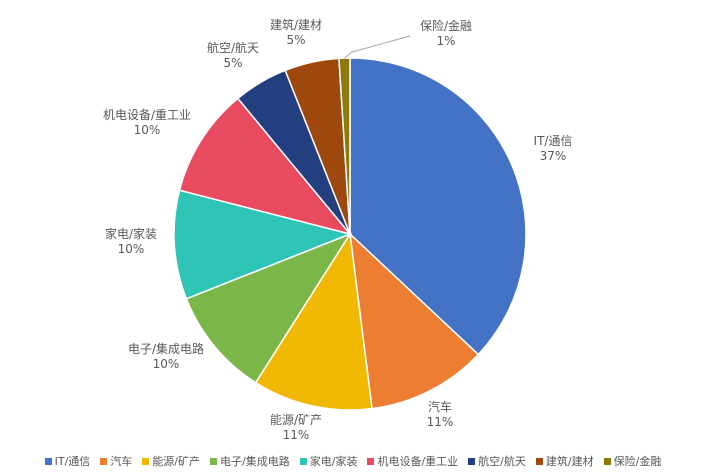  What do you see at coordinates (131, 249) in the screenshot?
I see `slice-value-appliance: 10%` at bounding box center [131, 249].